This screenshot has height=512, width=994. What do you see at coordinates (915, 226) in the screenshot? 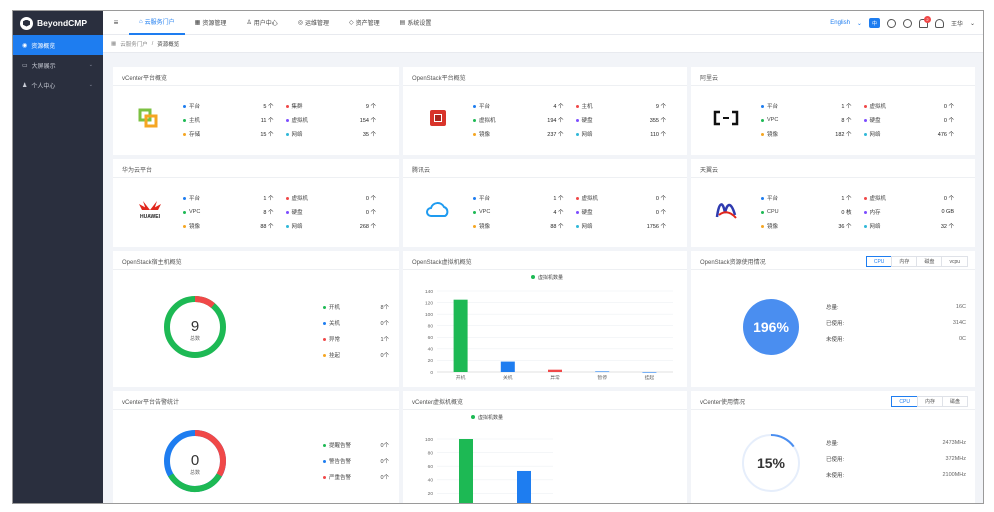
I see `stat-cell: 网络 32 个` at bounding box center [915, 226].